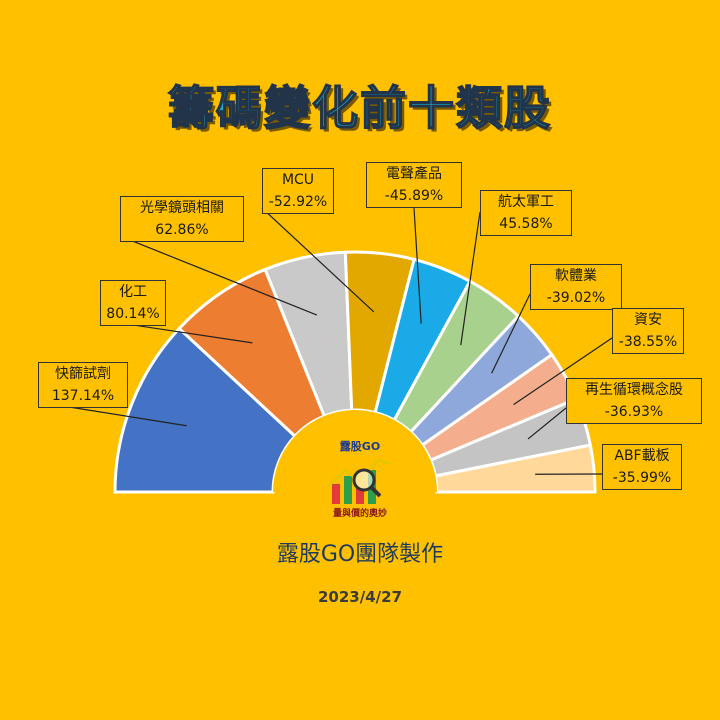 The image size is (720, 720). I want to click on magnifier-handle, so click(375, 491).